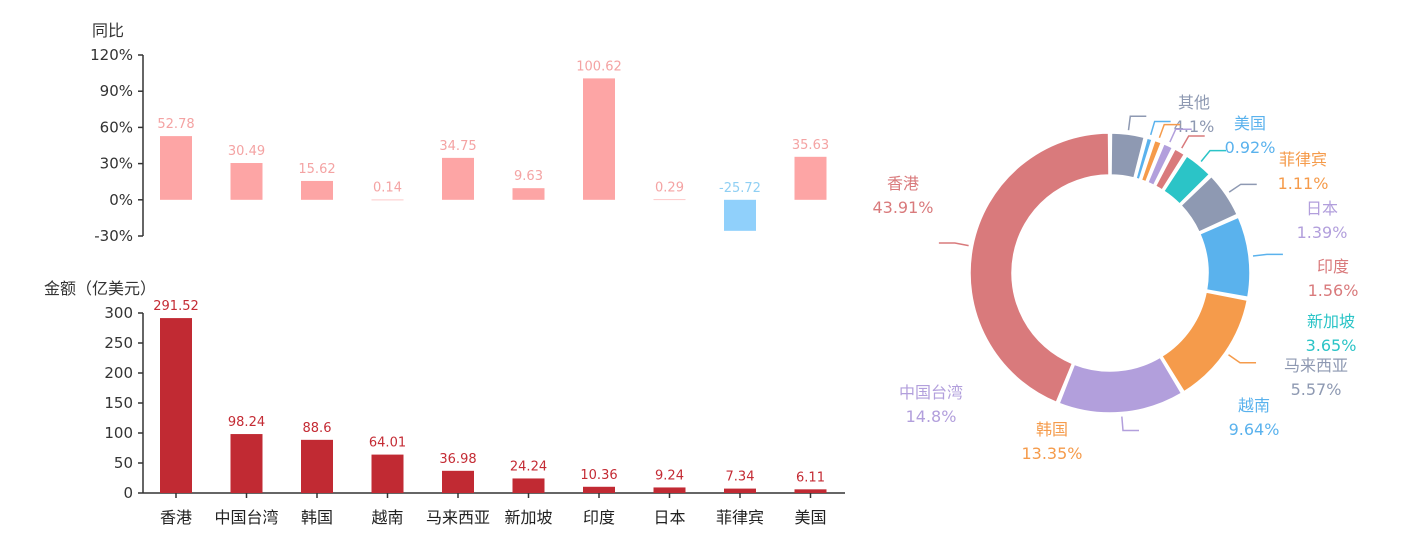  Describe the element at coordinates (669, 475) in the screenshot. I see `amount-data-label: 9.24` at that location.